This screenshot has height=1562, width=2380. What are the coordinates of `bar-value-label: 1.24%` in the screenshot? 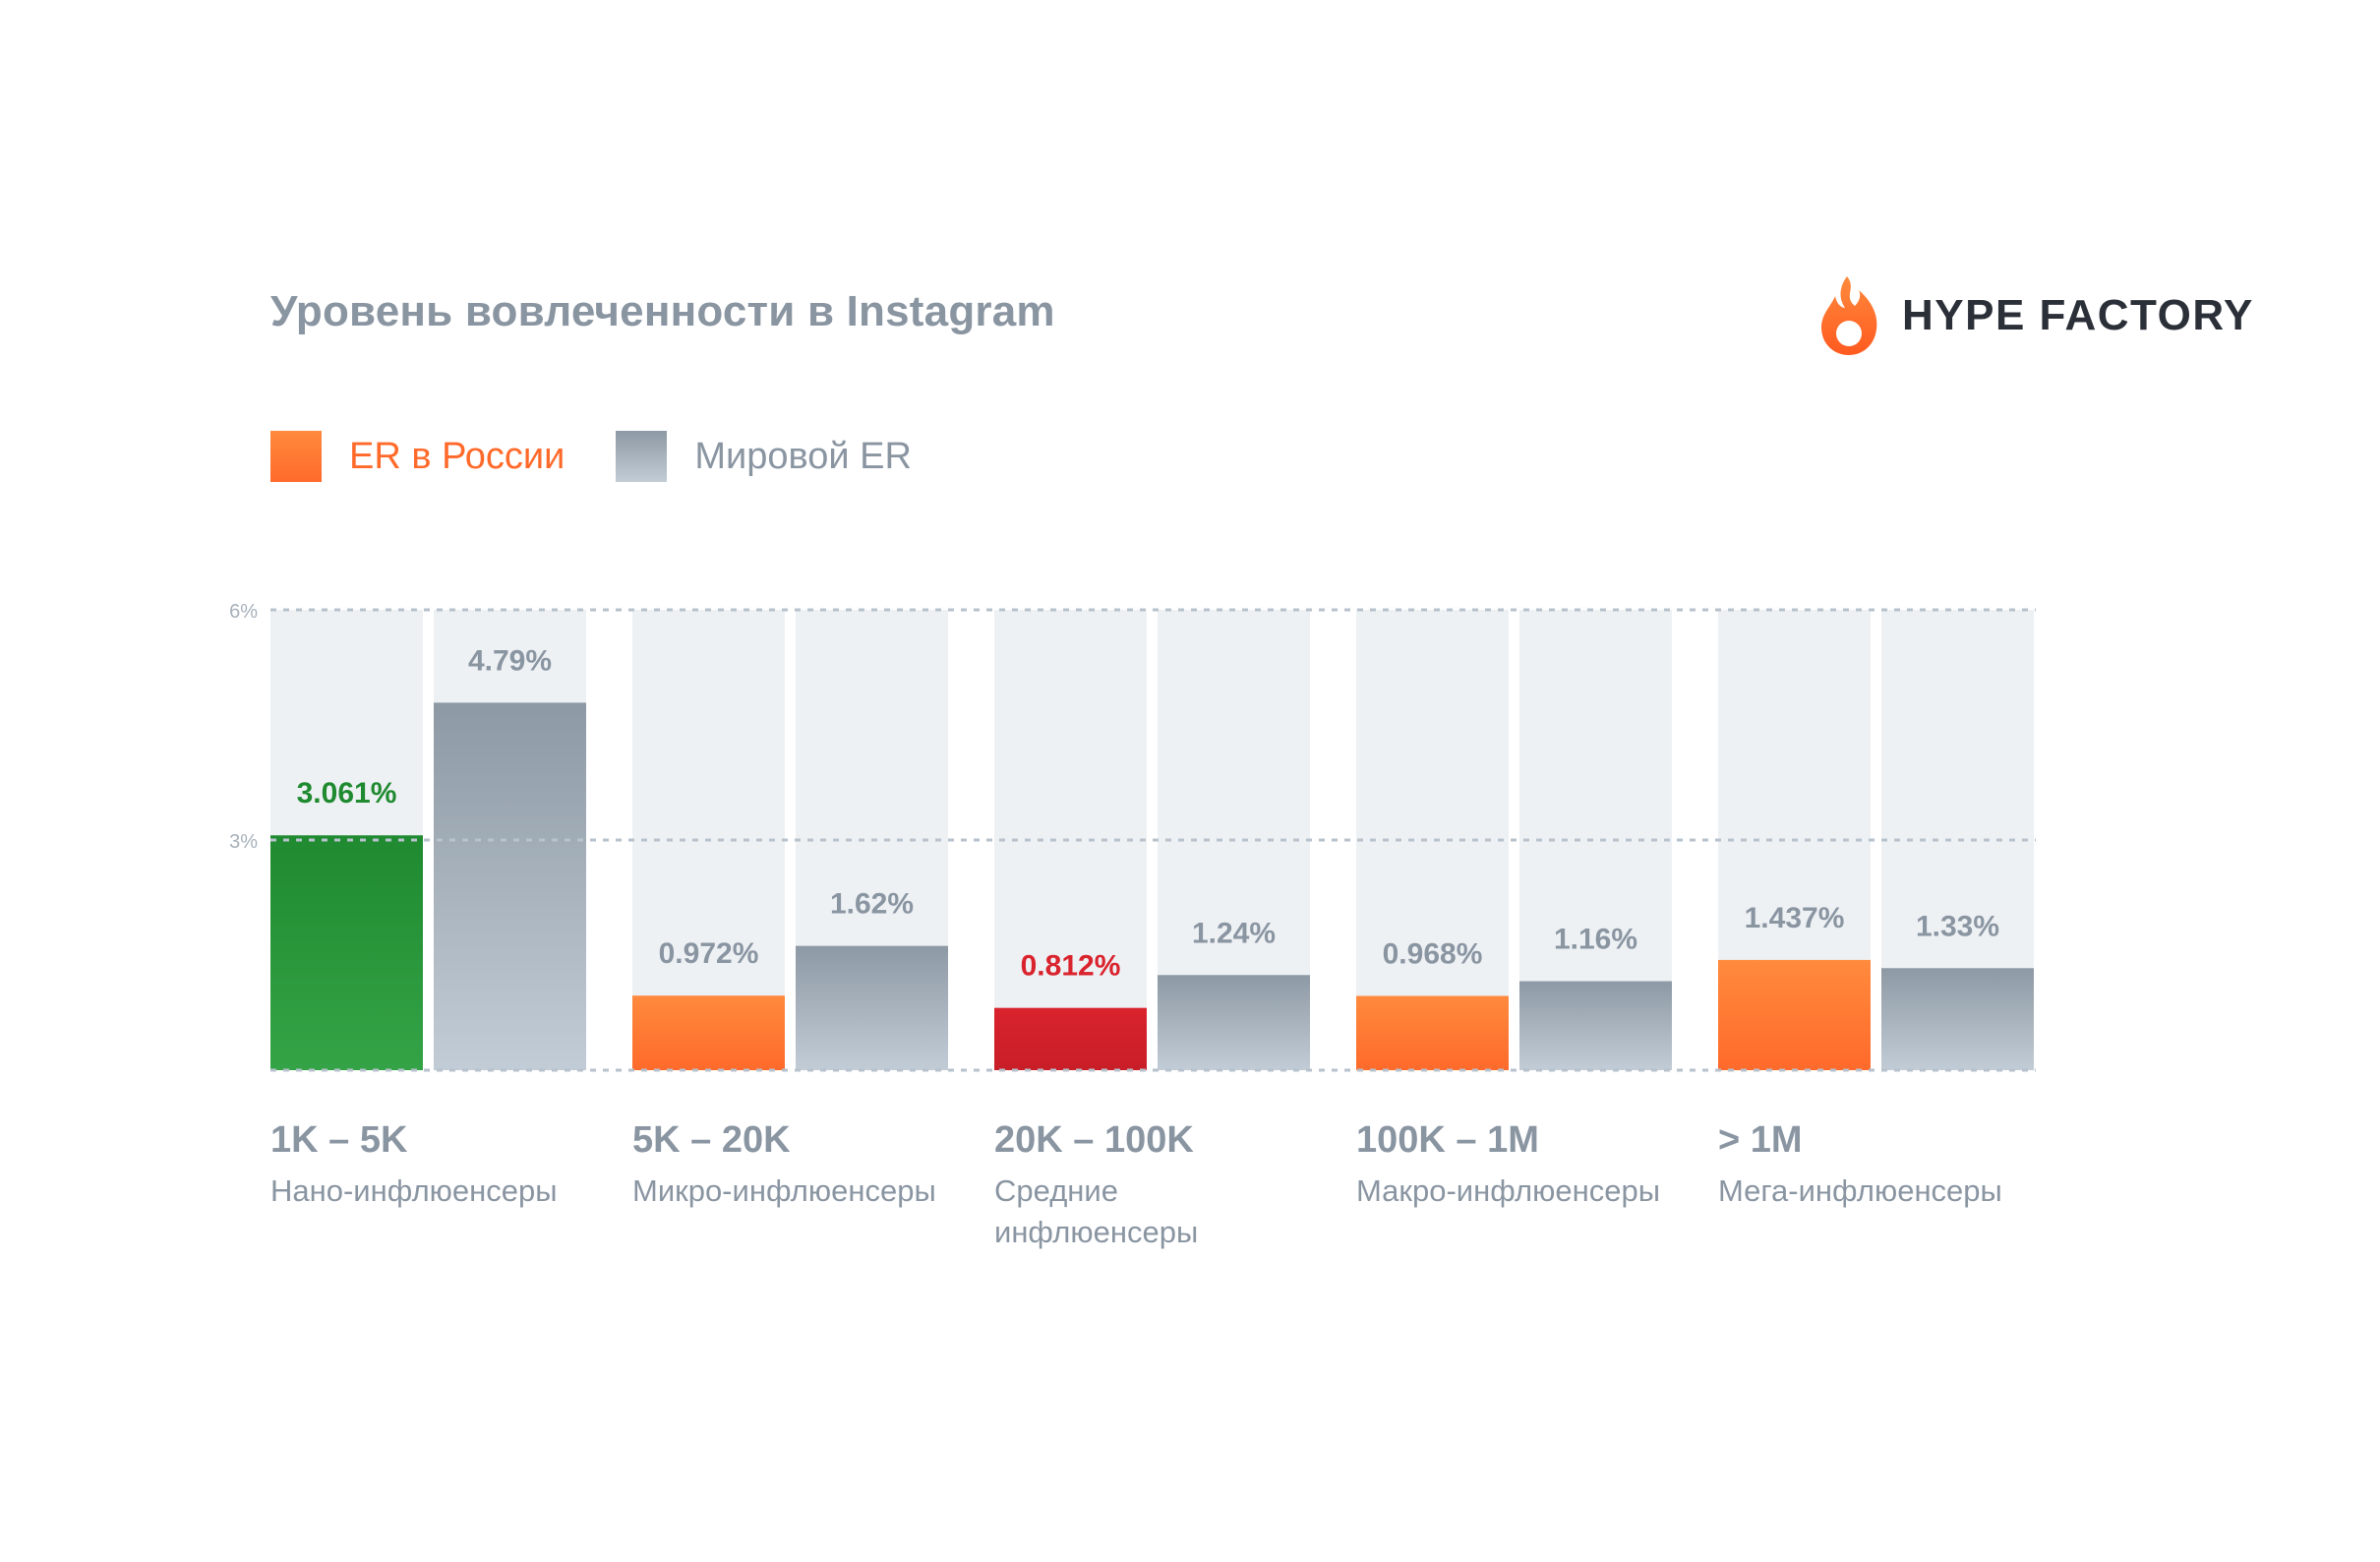 It's located at (1234, 933).